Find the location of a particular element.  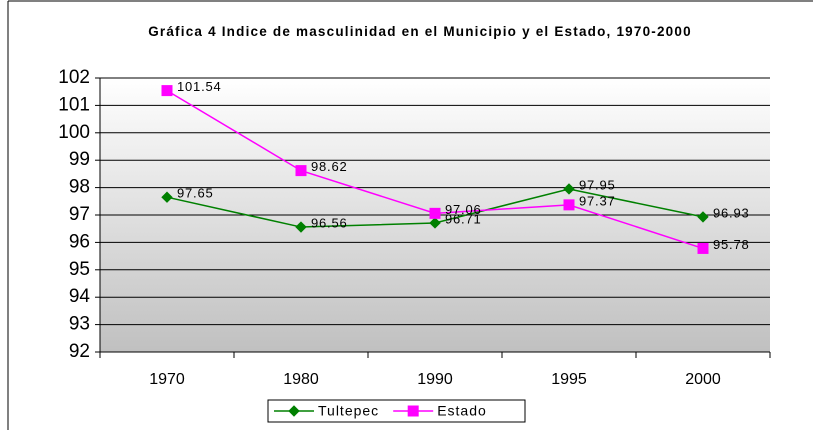

data-label: 96.56 is located at coordinates (329, 222).